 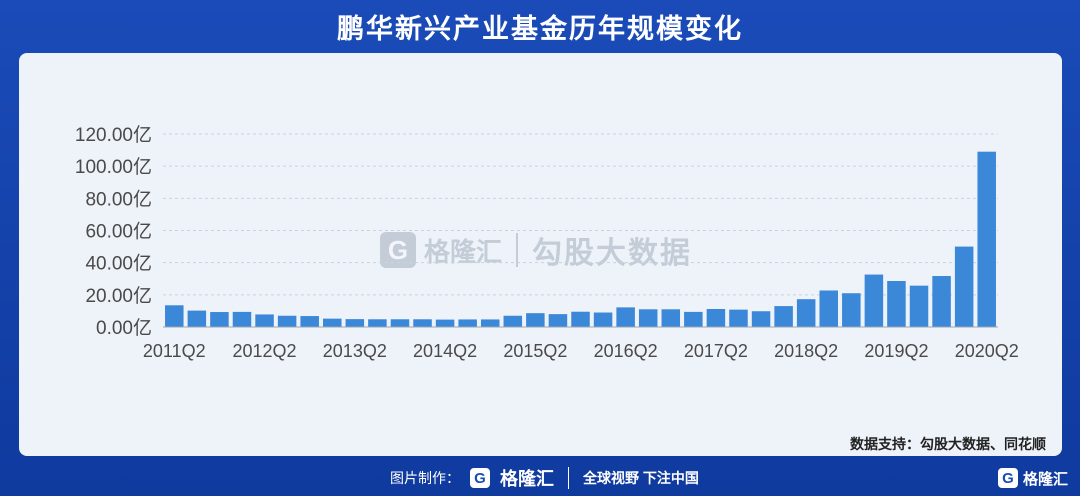 What do you see at coordinates (716, 351) in the screenshot?
I see `x-tick-label: 2017Q2` at bounding box center [716, 351].